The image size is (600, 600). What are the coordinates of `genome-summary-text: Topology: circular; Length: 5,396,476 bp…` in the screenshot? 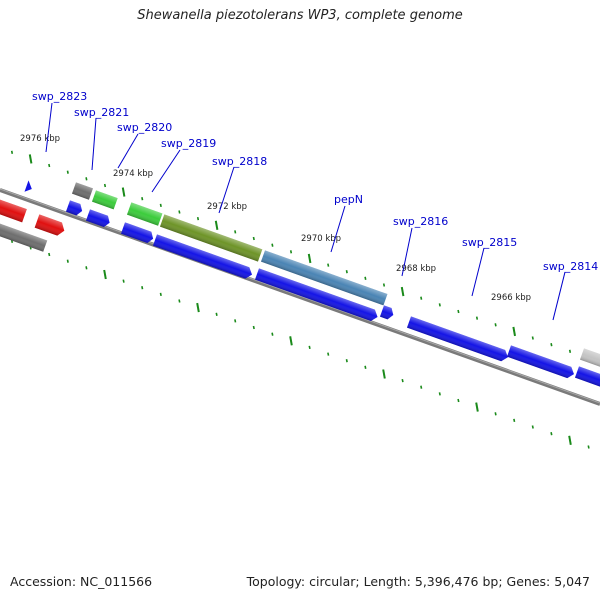 It's located at (418, 581).